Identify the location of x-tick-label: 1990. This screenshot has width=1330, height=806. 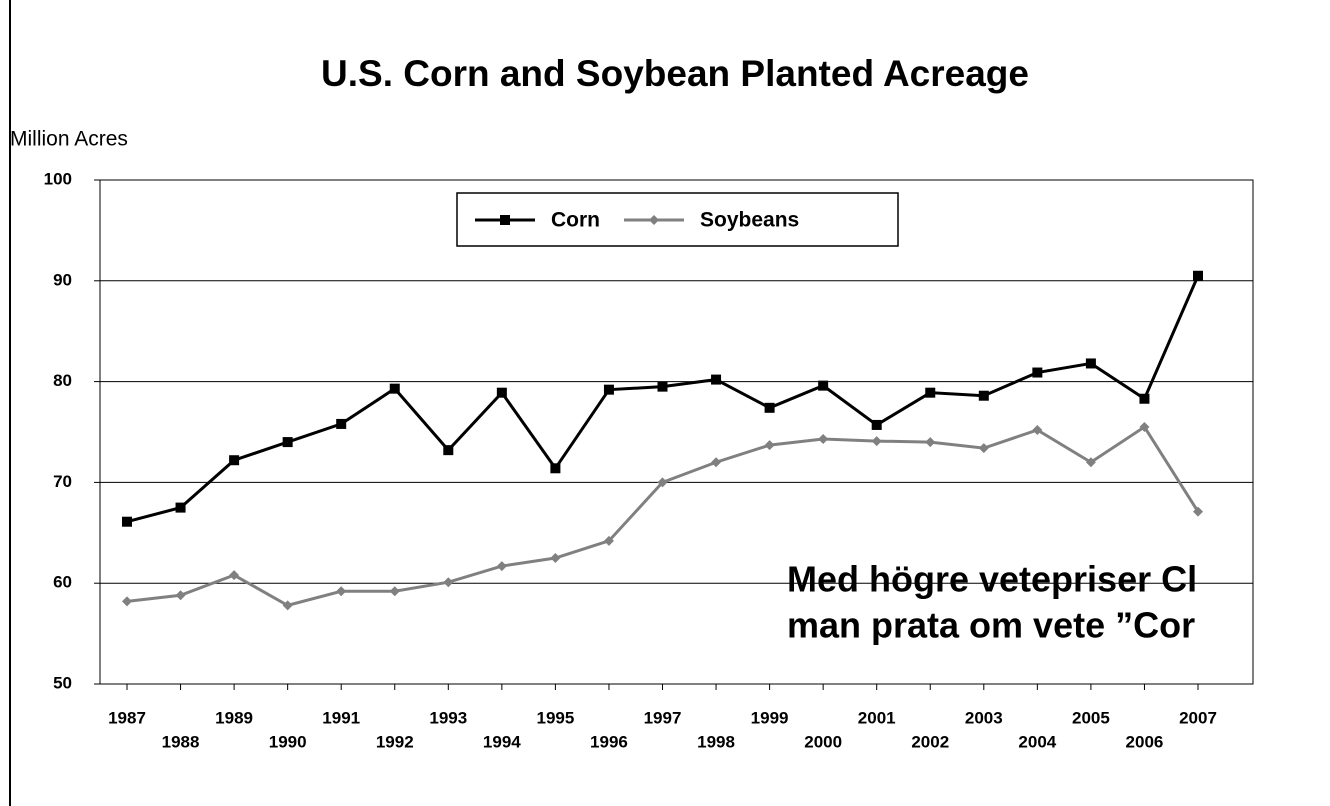
(288, 741).